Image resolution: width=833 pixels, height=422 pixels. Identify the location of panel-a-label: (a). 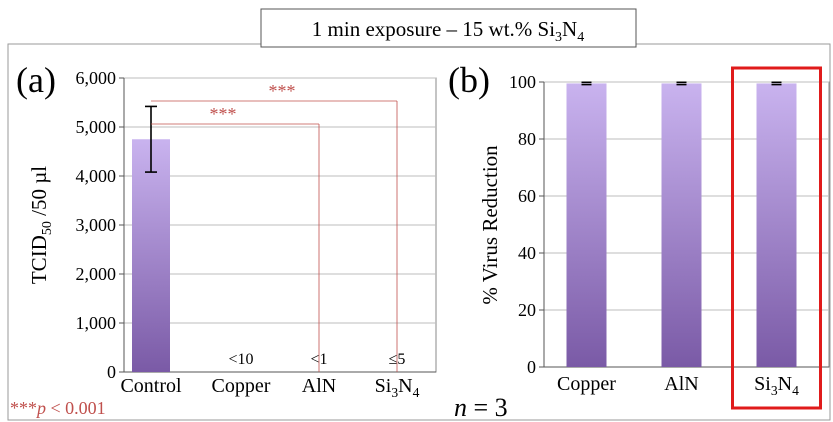
(36, 80).